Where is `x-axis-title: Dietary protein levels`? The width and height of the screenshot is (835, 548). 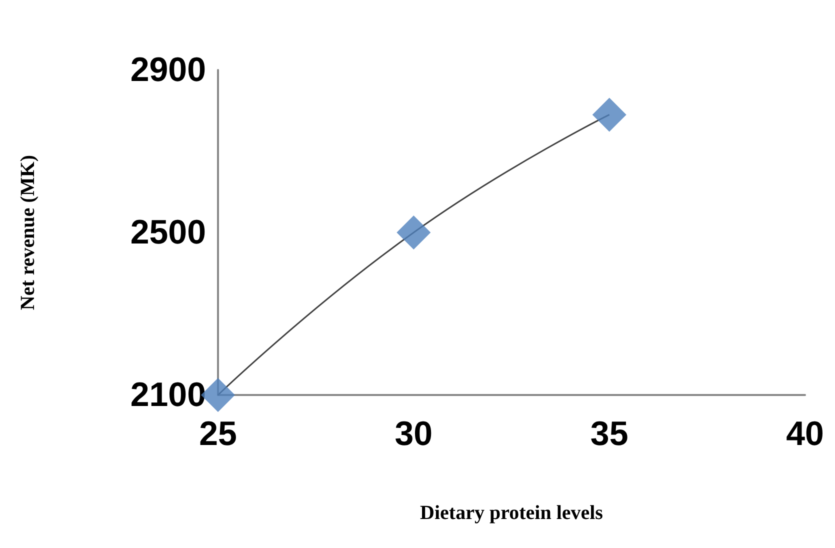 x-axis-title: Dietary protein levels is located at coordinates (512, 513).